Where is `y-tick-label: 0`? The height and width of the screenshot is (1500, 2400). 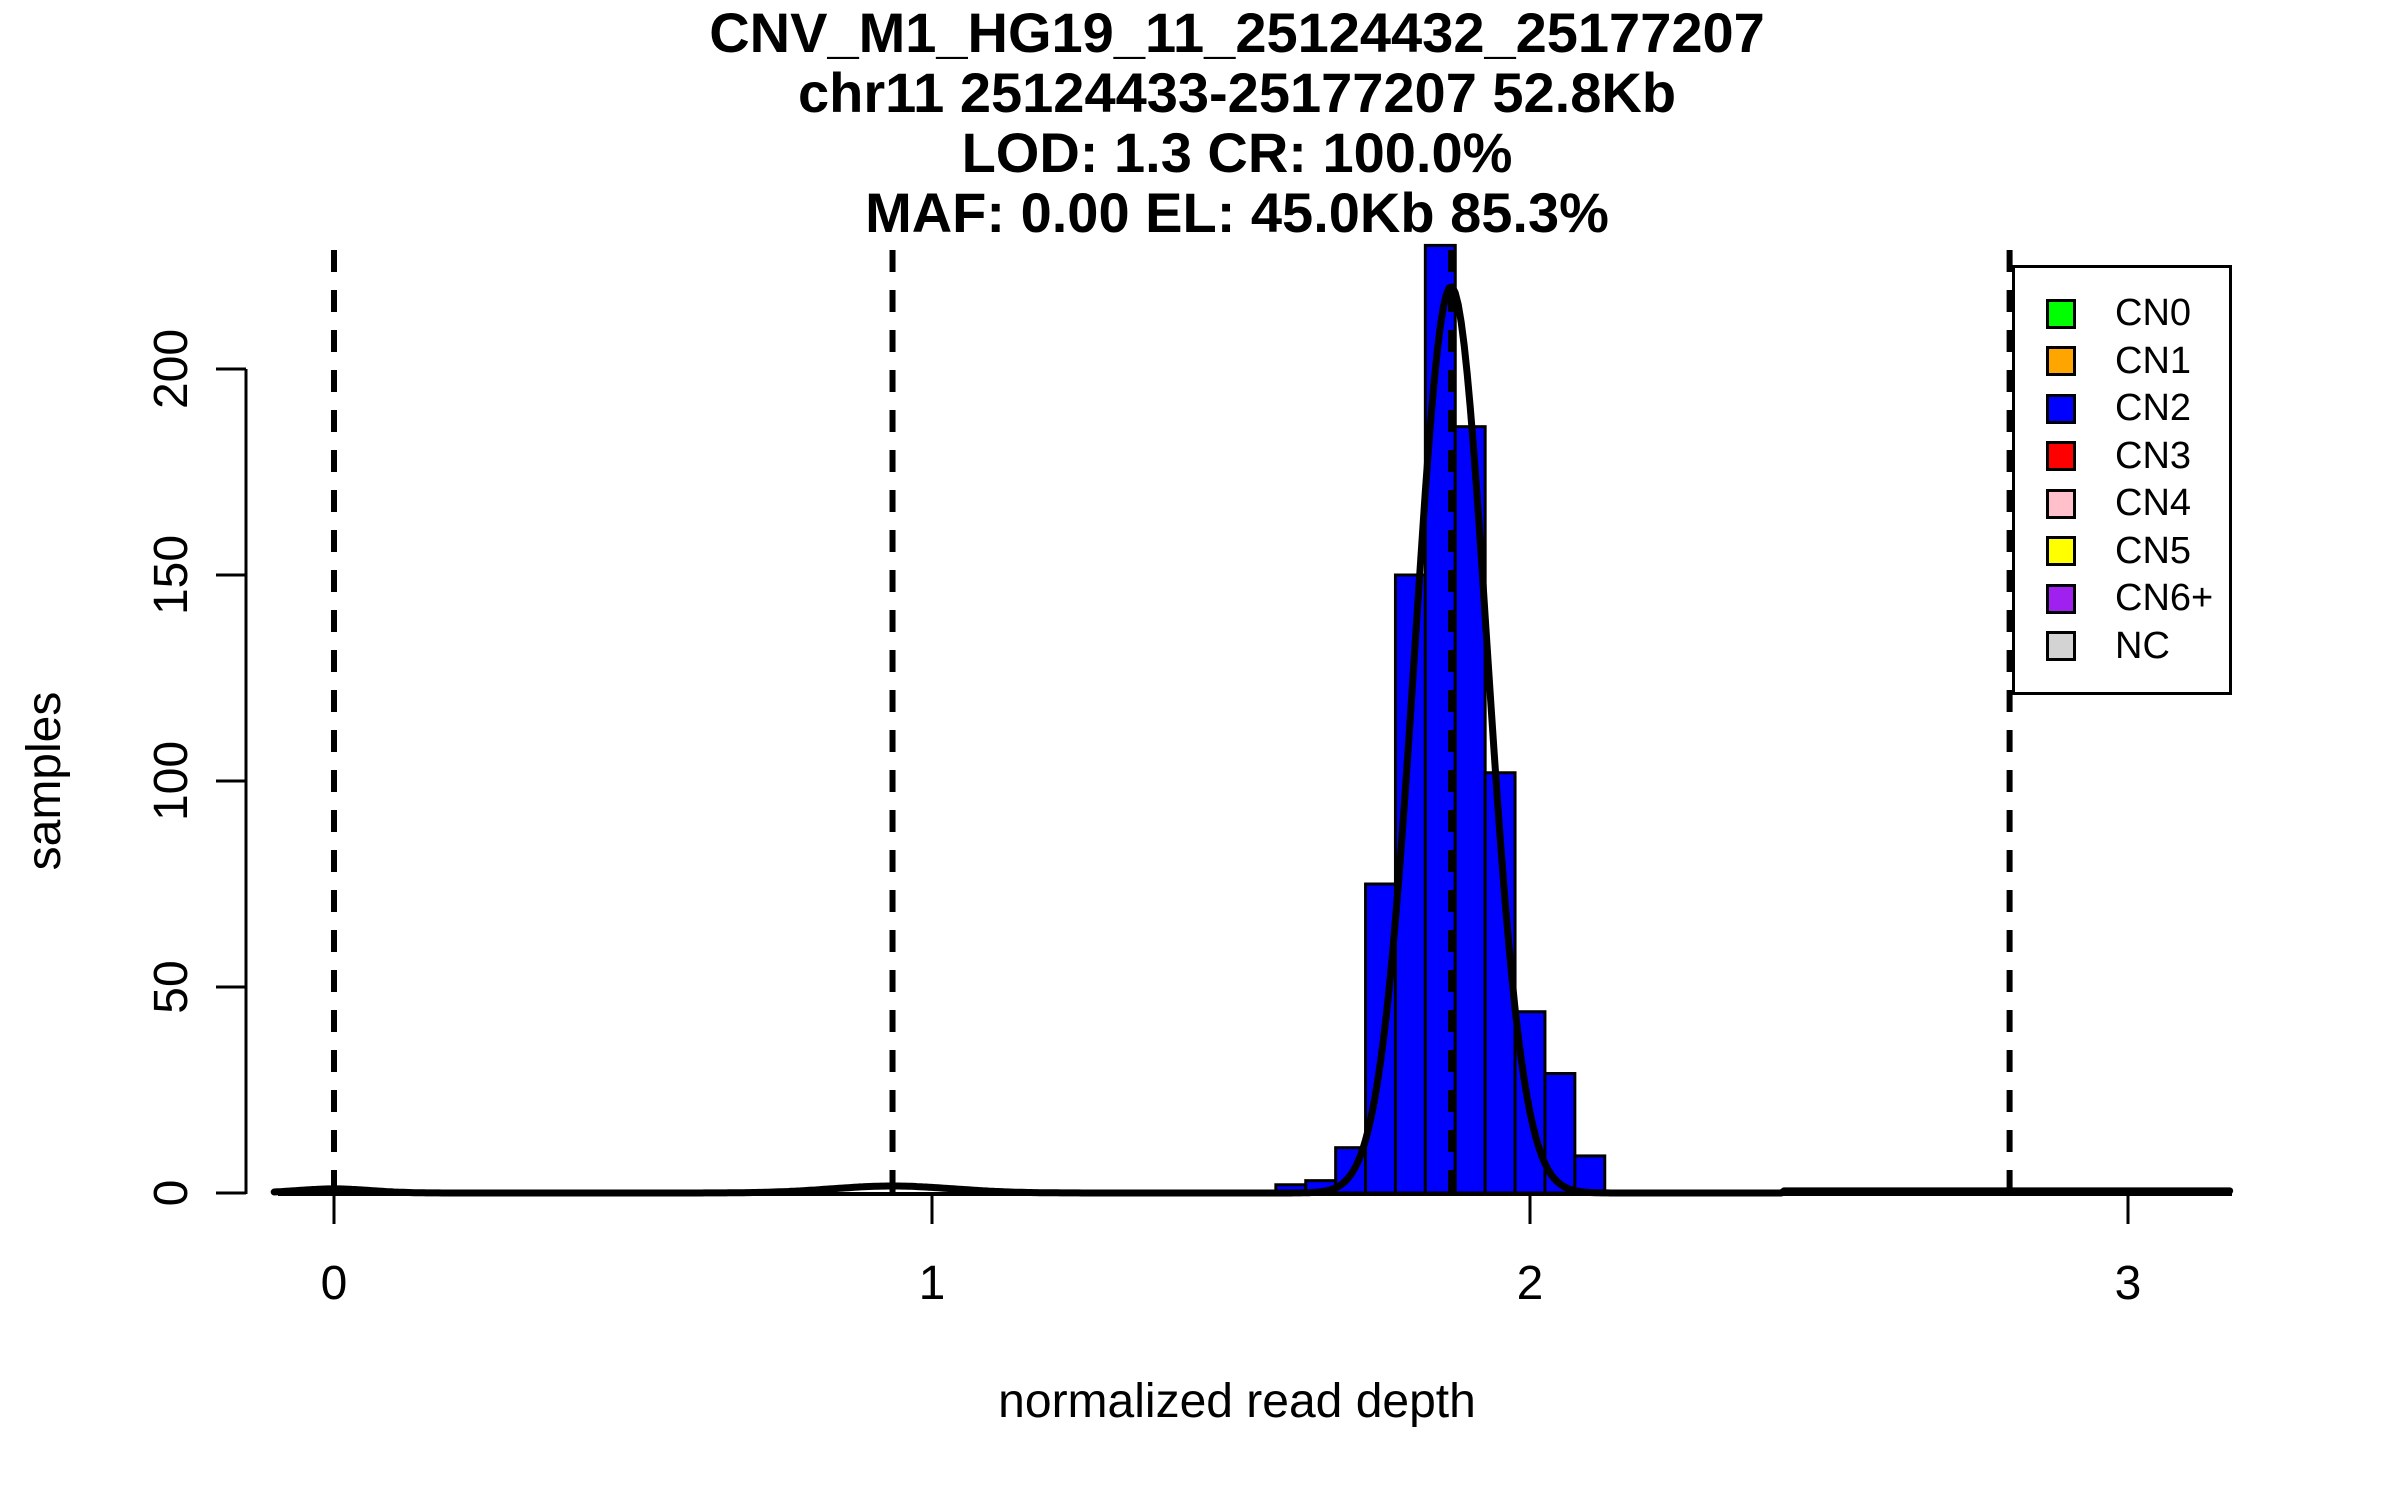 y-tick-label: 0 is located at coordinates (171, 1193).